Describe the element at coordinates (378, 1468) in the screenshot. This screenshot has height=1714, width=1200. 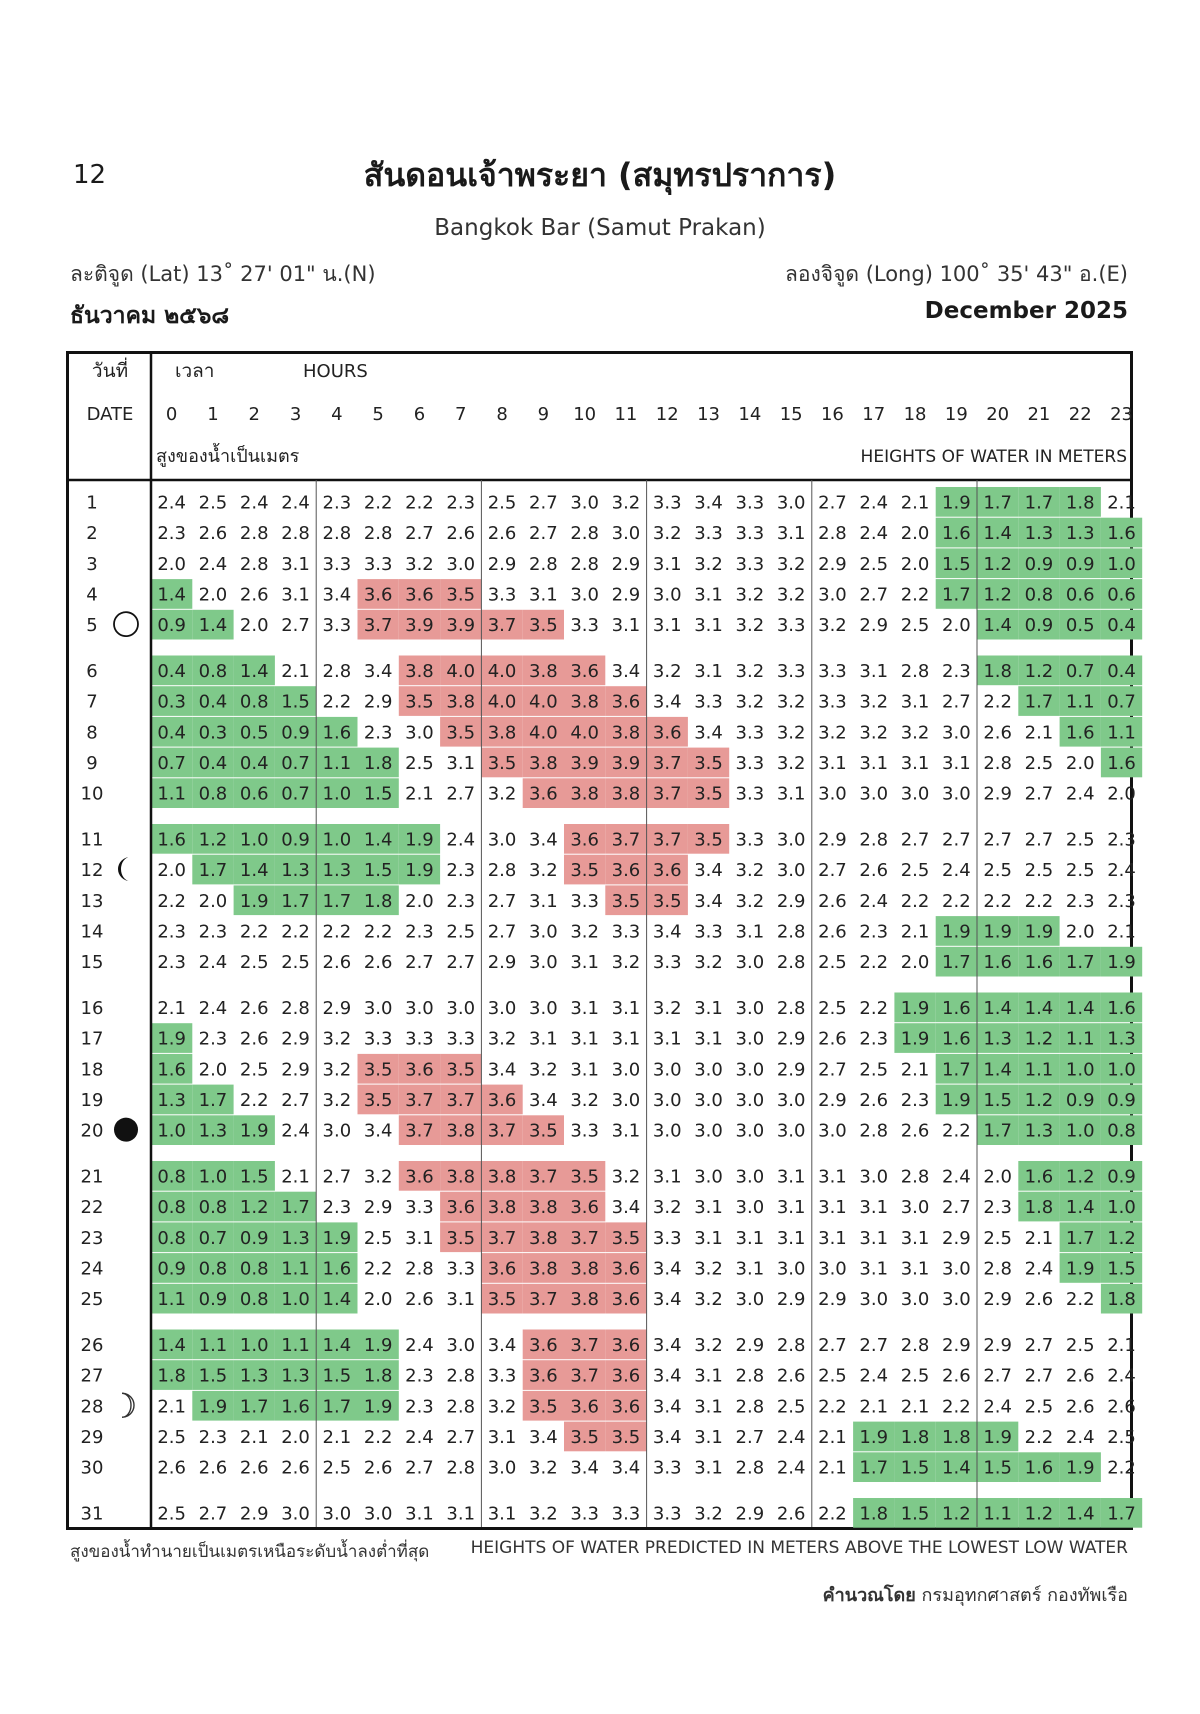
I see `tide-height-cell: 2.6` at that location.